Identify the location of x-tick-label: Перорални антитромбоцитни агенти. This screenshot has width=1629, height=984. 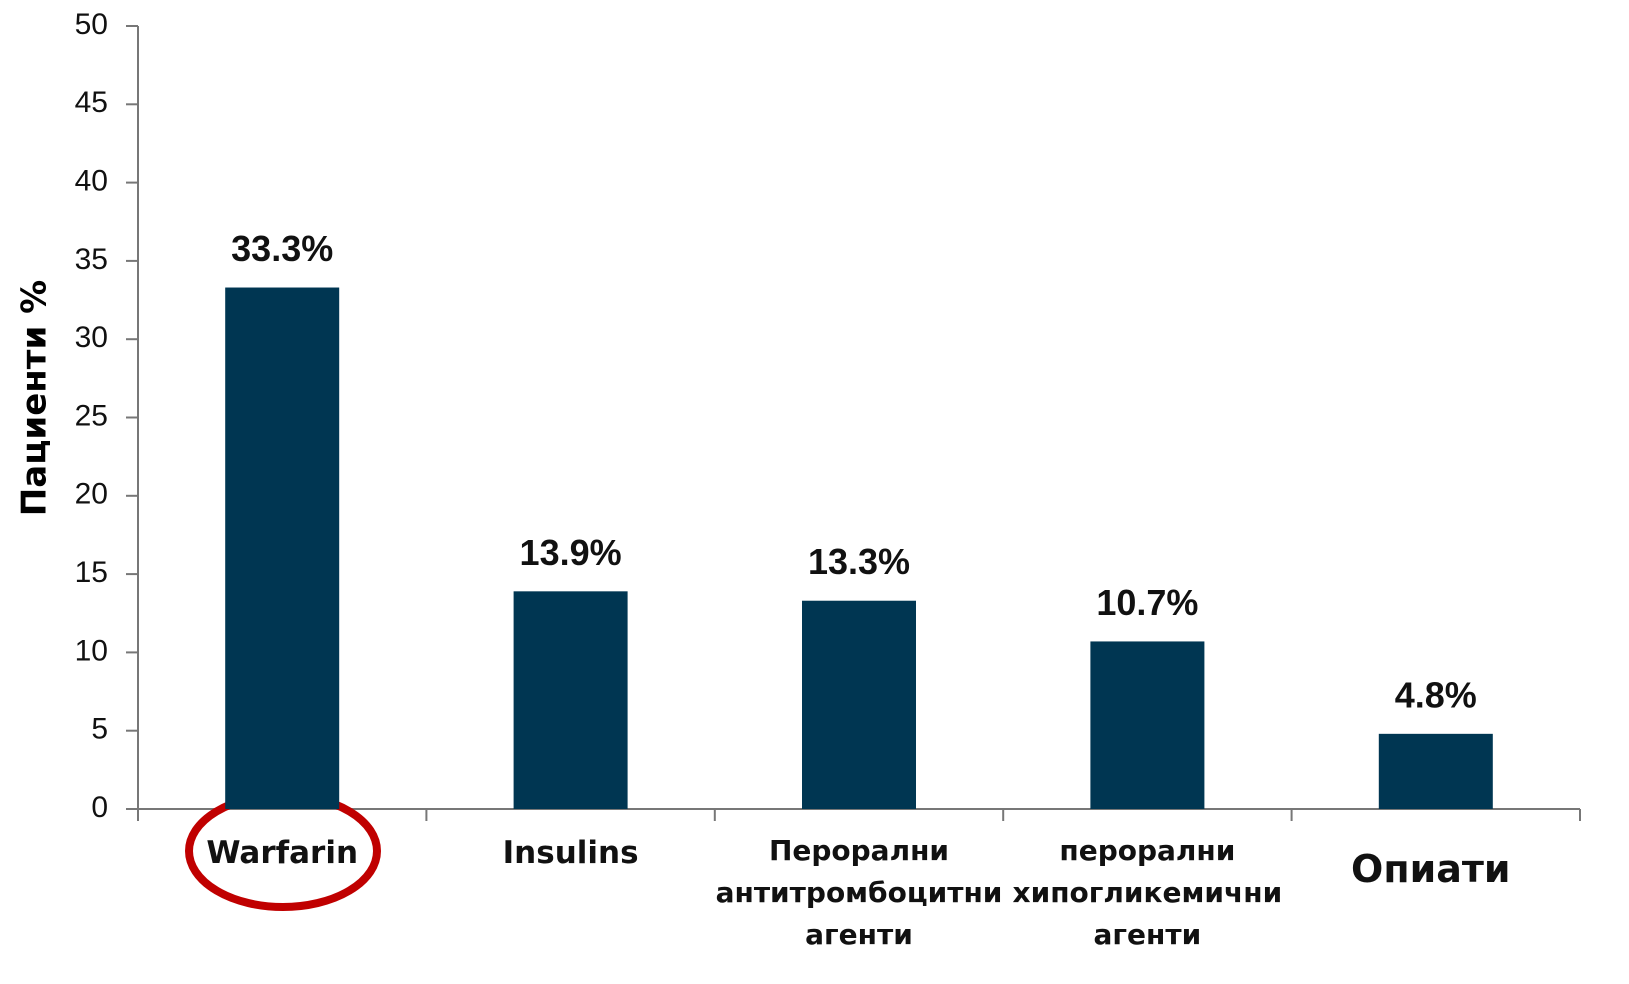
(859, 892).